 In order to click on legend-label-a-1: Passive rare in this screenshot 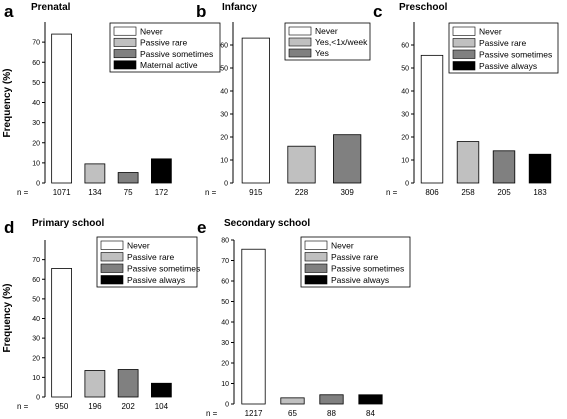, I will do `click(164, 43)`.